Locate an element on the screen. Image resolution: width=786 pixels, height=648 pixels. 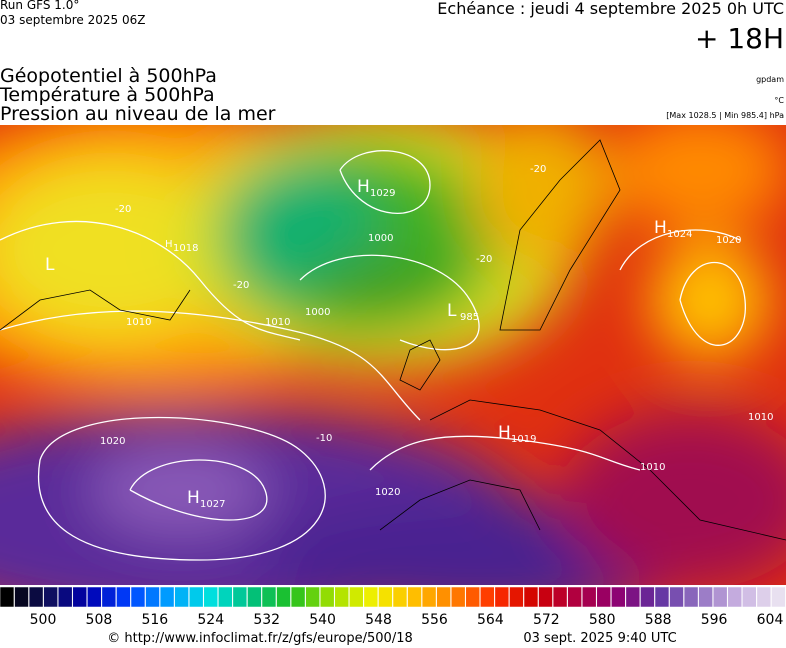
unit: [Max 1028.5 | Min 985.4] hPa is located at coordinates (725, 115).